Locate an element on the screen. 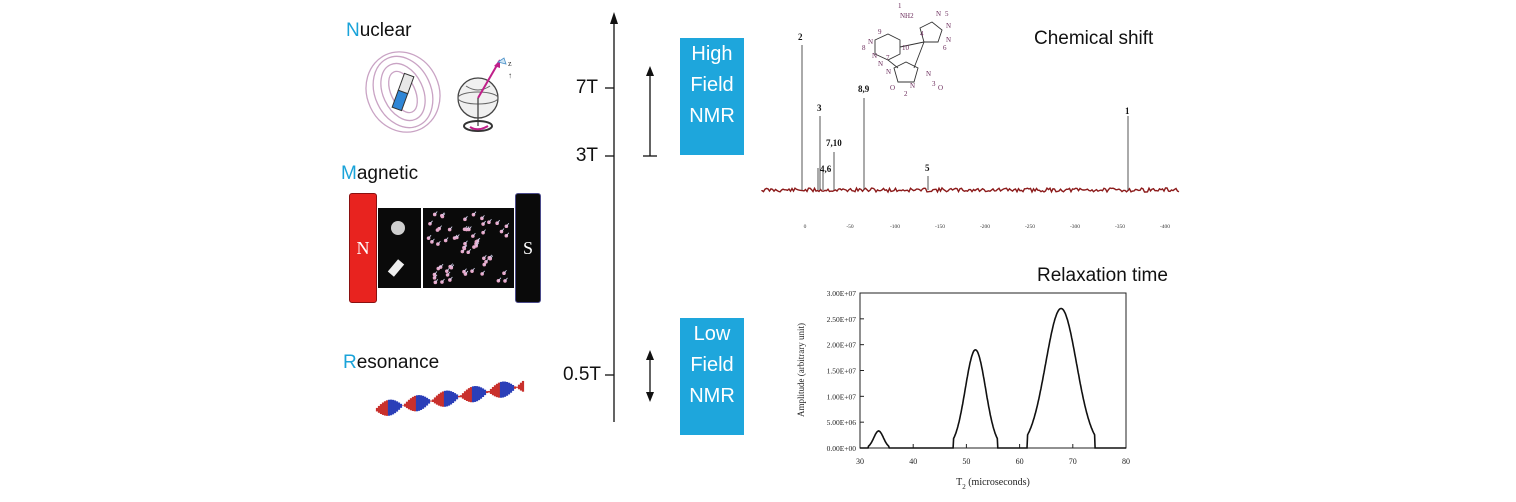  relaxation-xtick-label: 60 is located at coordinates (1020, 461).